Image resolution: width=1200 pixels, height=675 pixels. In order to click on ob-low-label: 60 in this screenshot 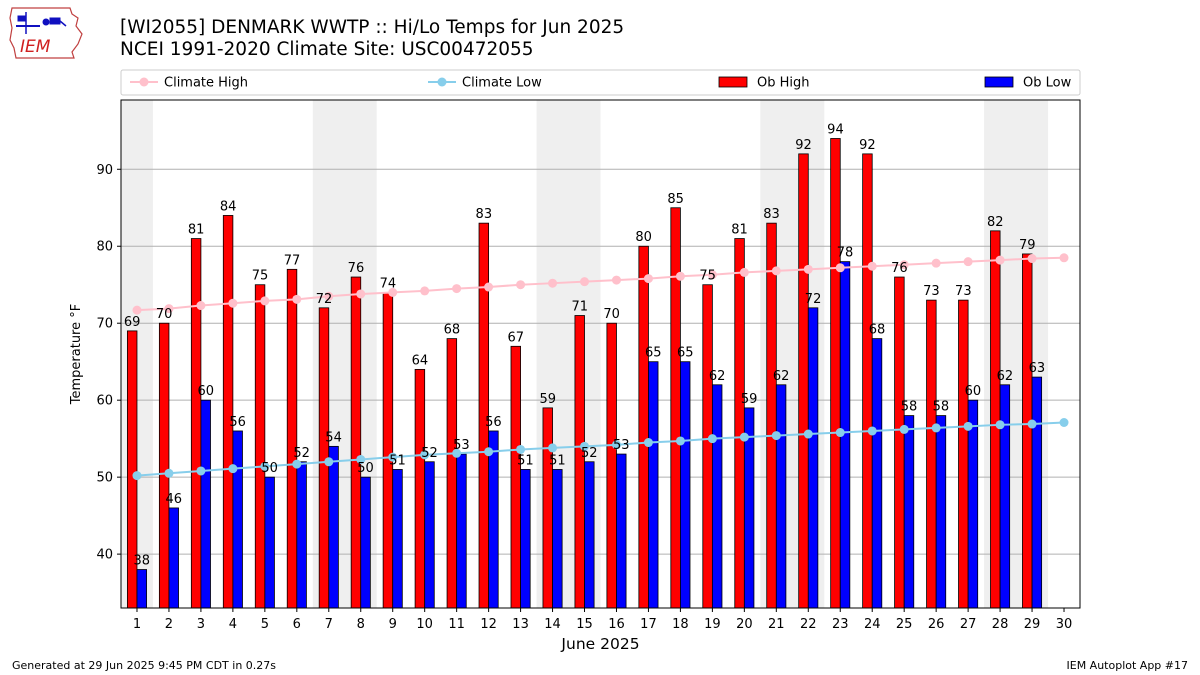, I will do `click(973, 391)`.